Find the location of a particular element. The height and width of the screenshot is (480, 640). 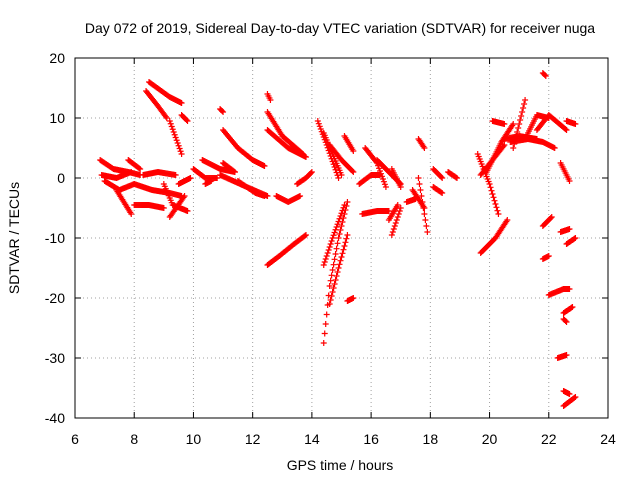

x-tick-label: 18 is located at coordinates (431, 439).